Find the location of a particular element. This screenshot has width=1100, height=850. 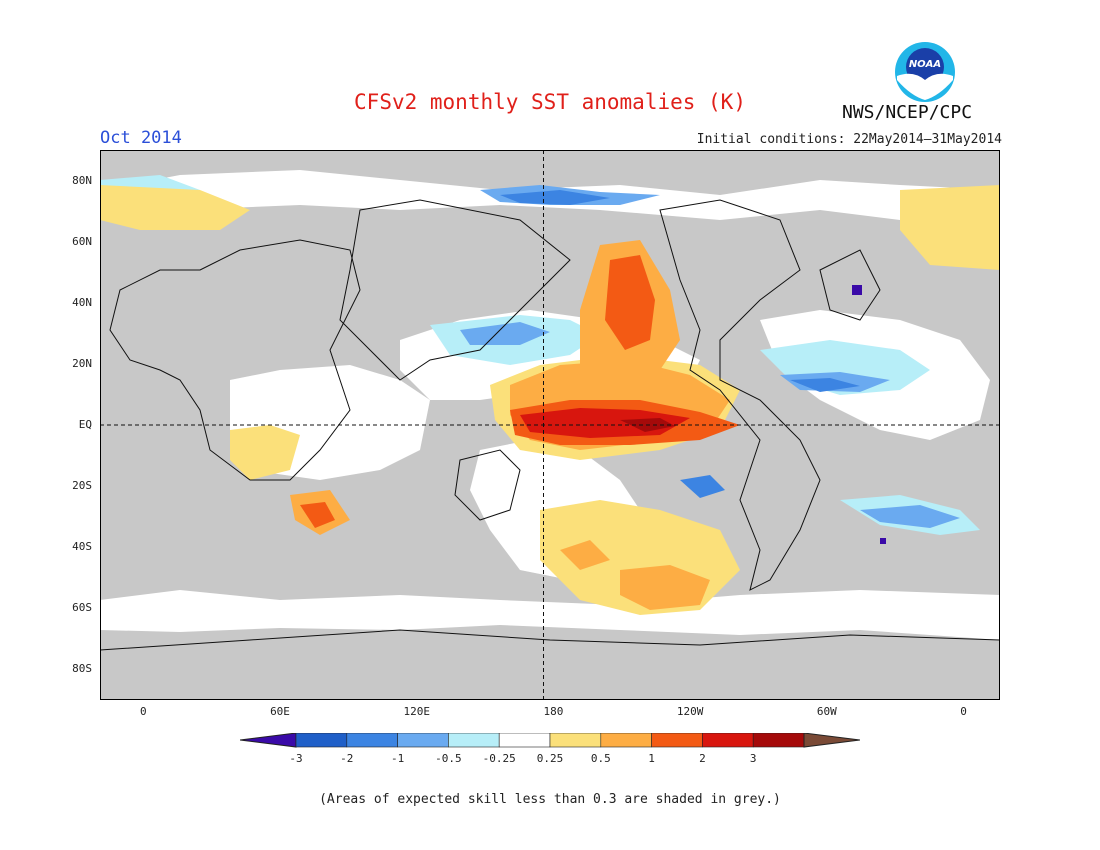

colorbar-level-label: 0.5 is located at coordinates (601, 758).